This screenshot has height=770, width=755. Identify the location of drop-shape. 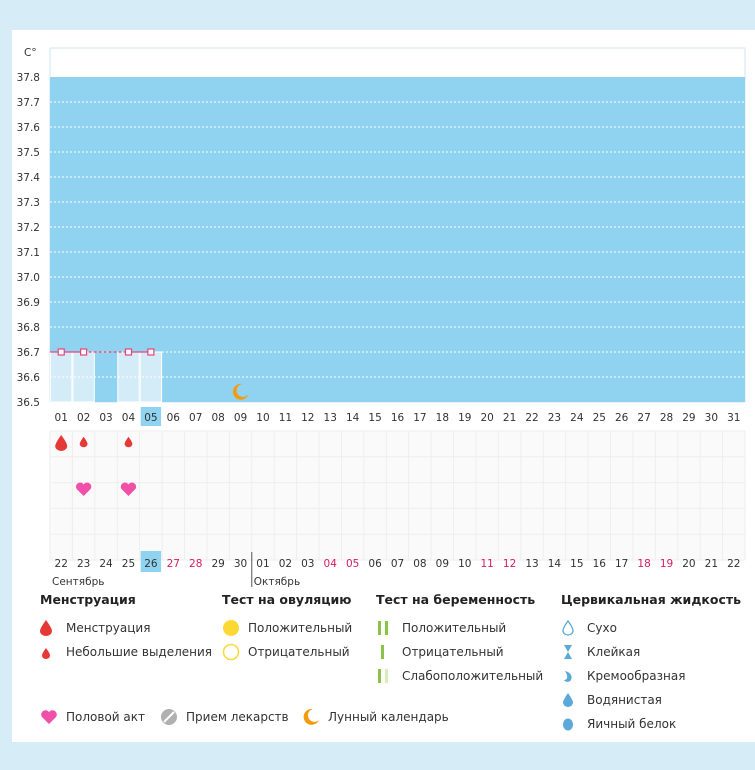
(61, 443).